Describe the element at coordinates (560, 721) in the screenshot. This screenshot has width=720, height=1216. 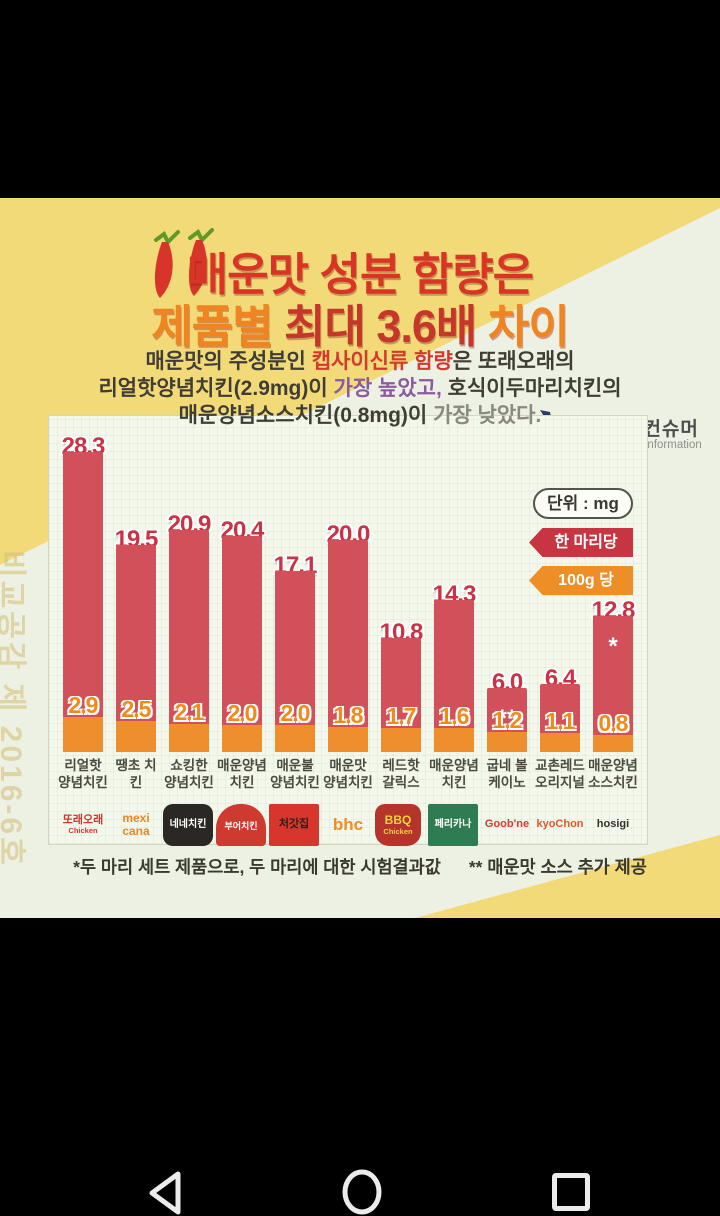
I see `bar-value-per-100g: 1.1` at that location.